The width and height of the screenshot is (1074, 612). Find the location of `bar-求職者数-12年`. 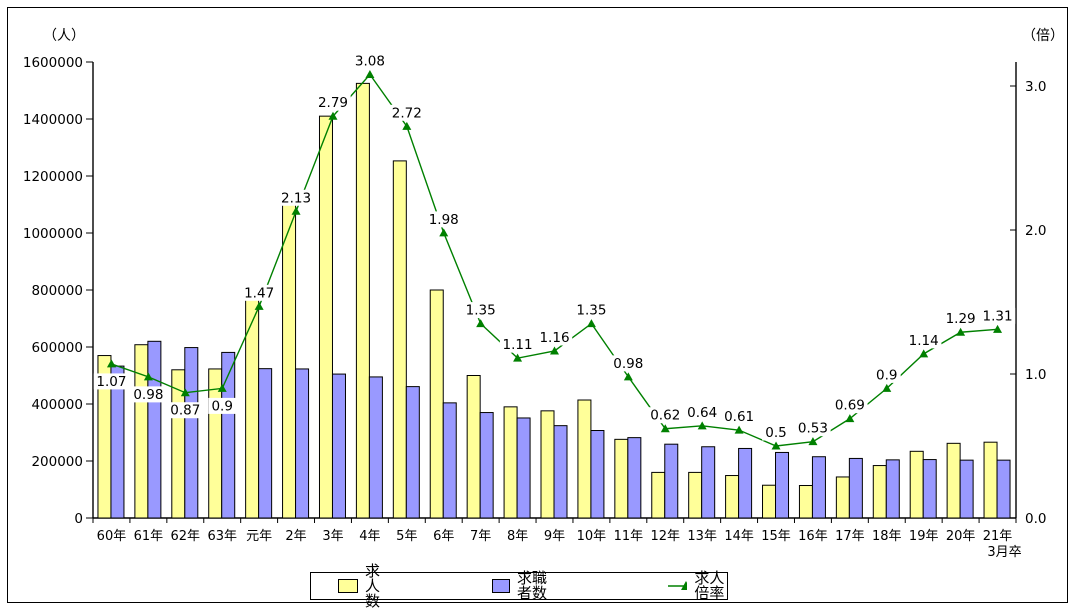

bar-求職者数-12年 is located at coordinates (671, 481).